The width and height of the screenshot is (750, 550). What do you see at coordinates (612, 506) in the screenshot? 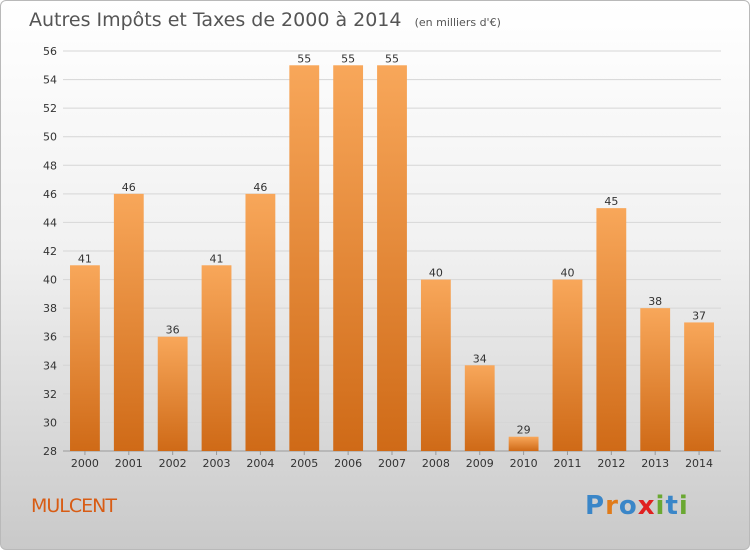
I see `logo-letter: r` at bounding box center [612, 506].